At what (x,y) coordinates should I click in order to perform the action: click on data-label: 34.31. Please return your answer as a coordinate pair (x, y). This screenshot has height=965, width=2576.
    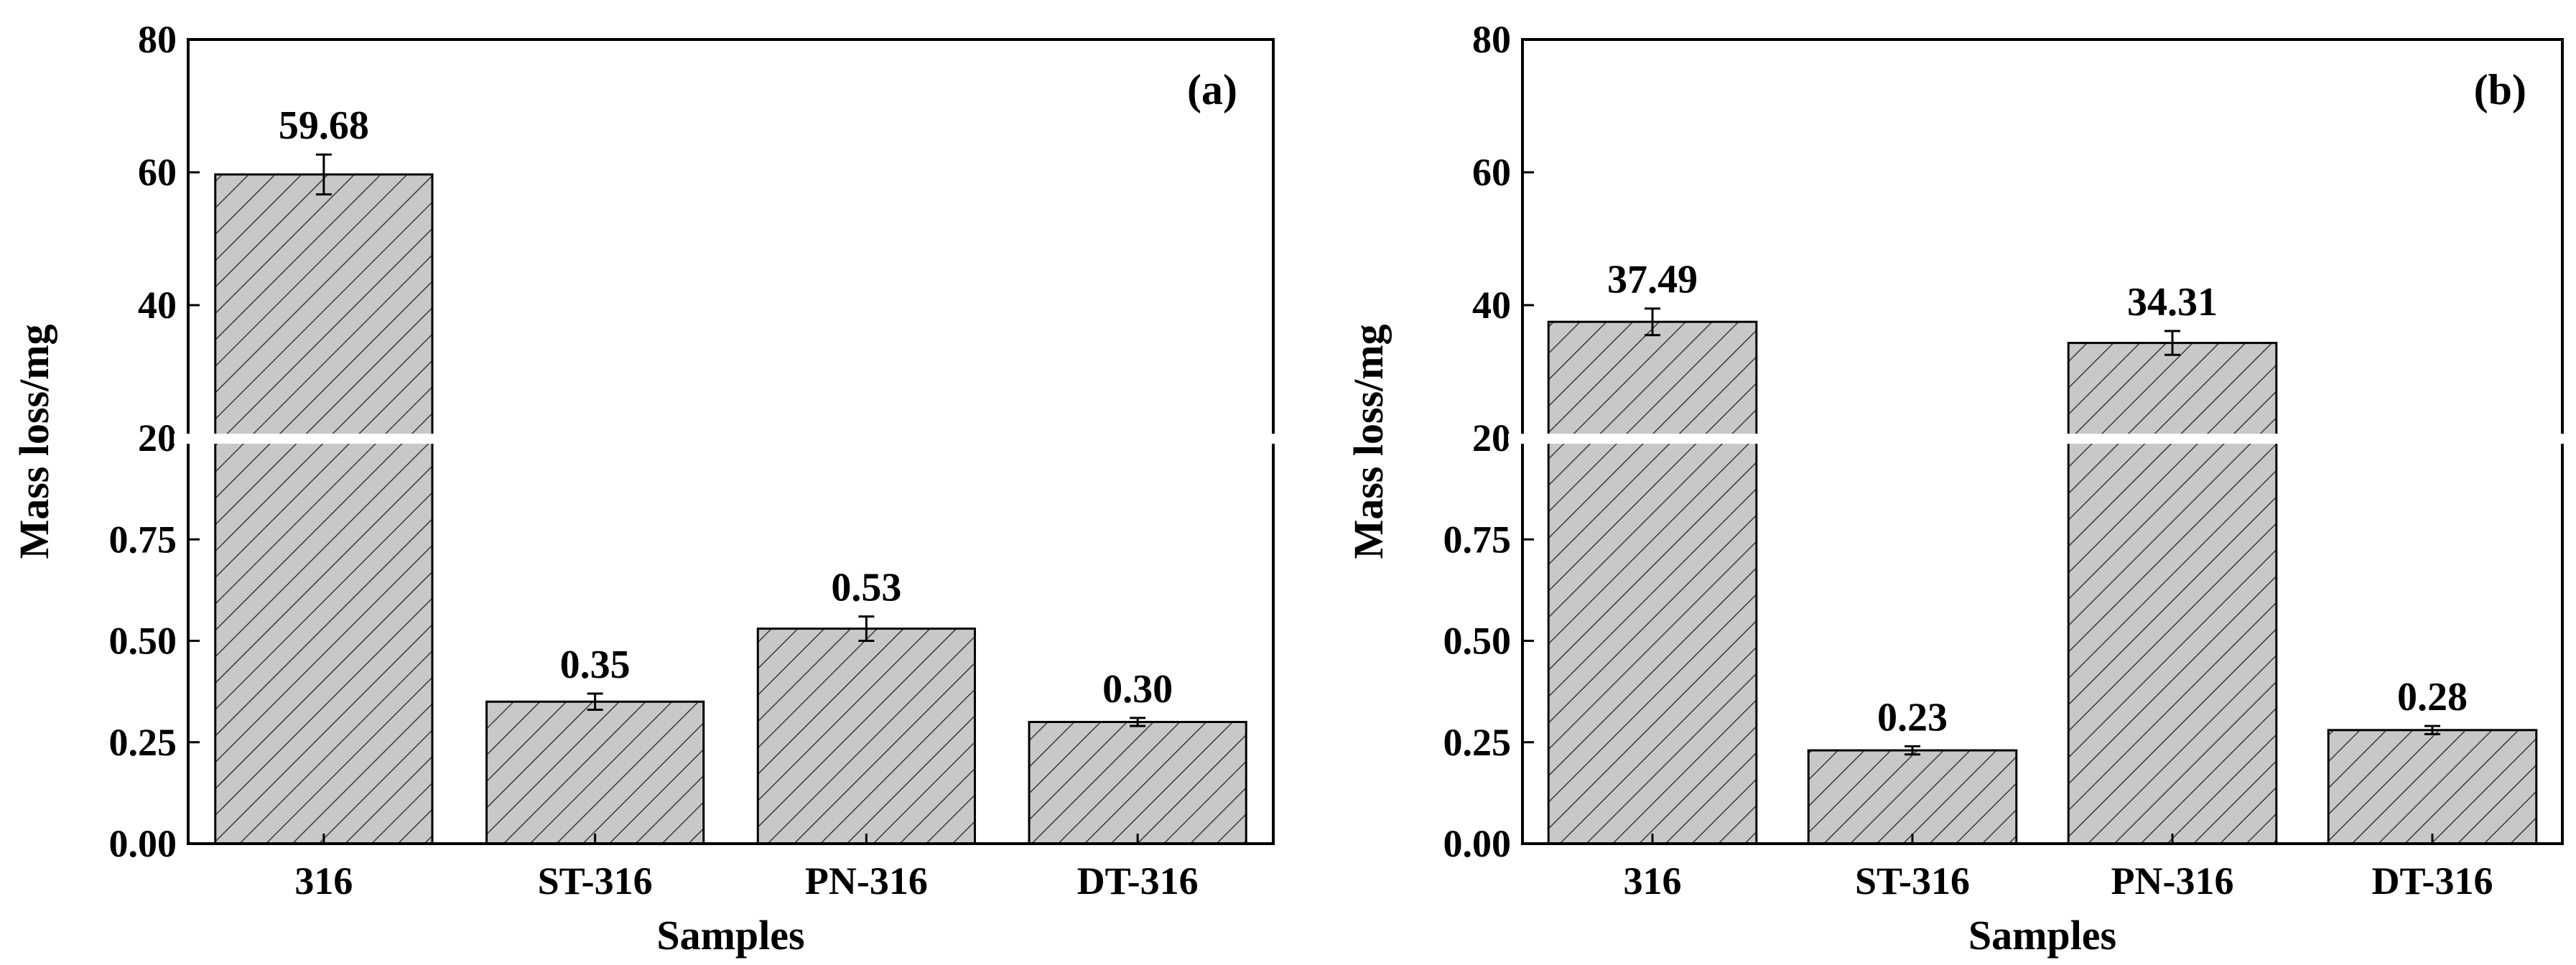
    Looking at the image, I should click on (2172, 302).